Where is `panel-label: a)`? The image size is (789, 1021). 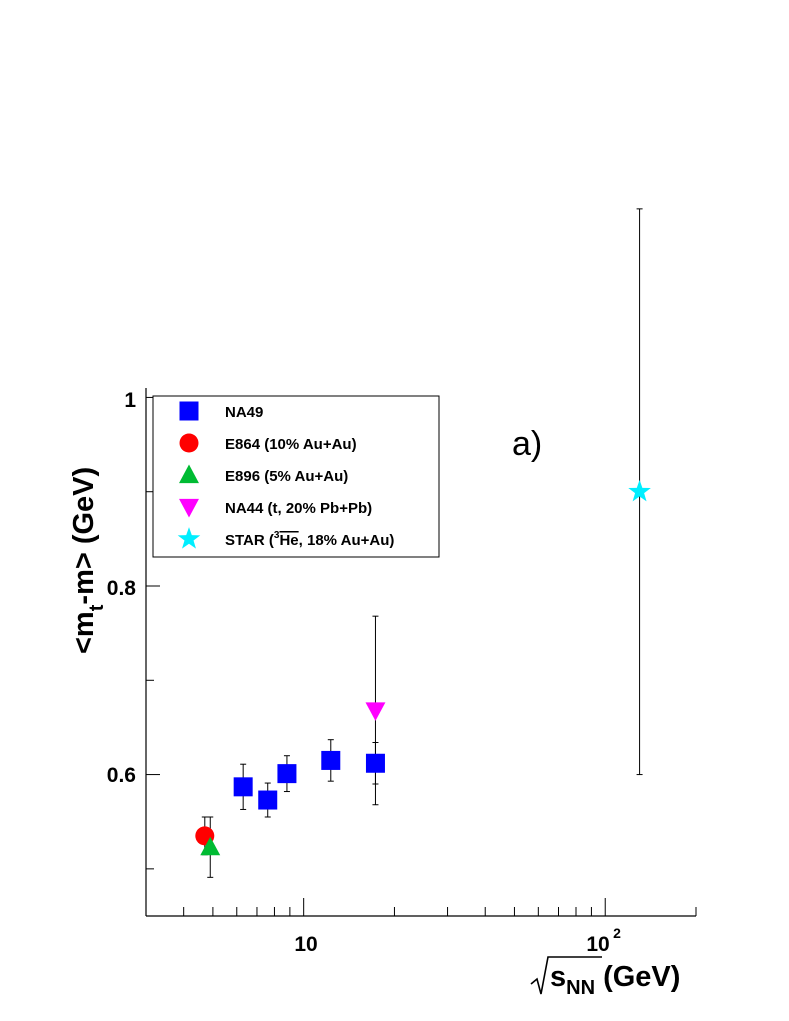 panel-label: a) is located at coordinates (527, 444).